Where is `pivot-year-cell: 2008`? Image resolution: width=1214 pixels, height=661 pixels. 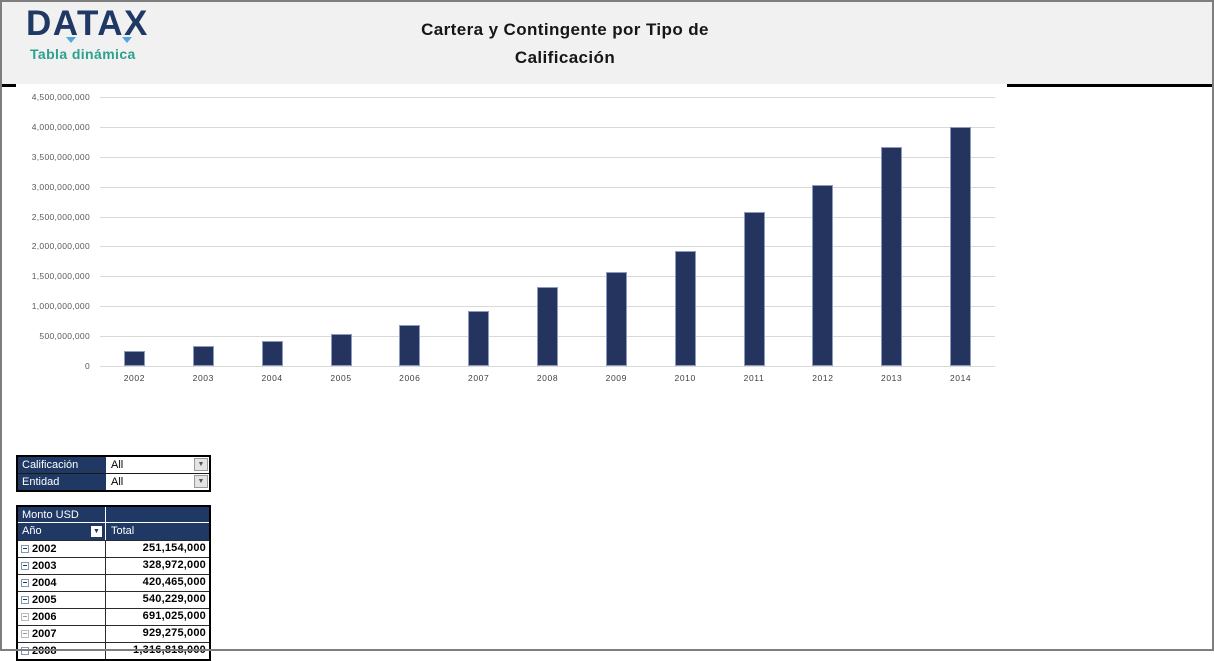
pivot-year-cell: 2008 is located at coordinates (62, 651).